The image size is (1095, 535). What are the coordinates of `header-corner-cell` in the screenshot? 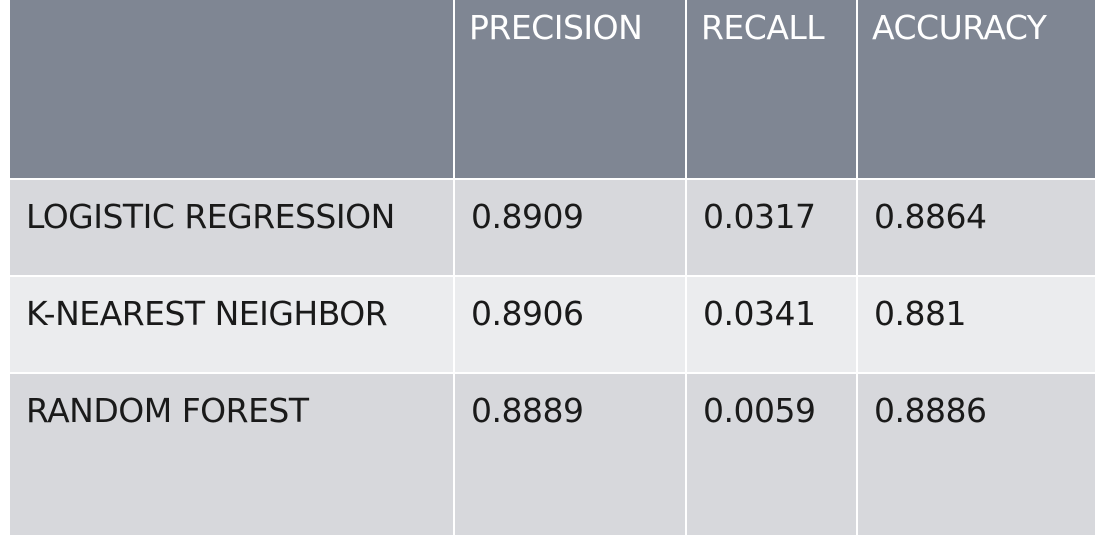 It's located at (232, 90).